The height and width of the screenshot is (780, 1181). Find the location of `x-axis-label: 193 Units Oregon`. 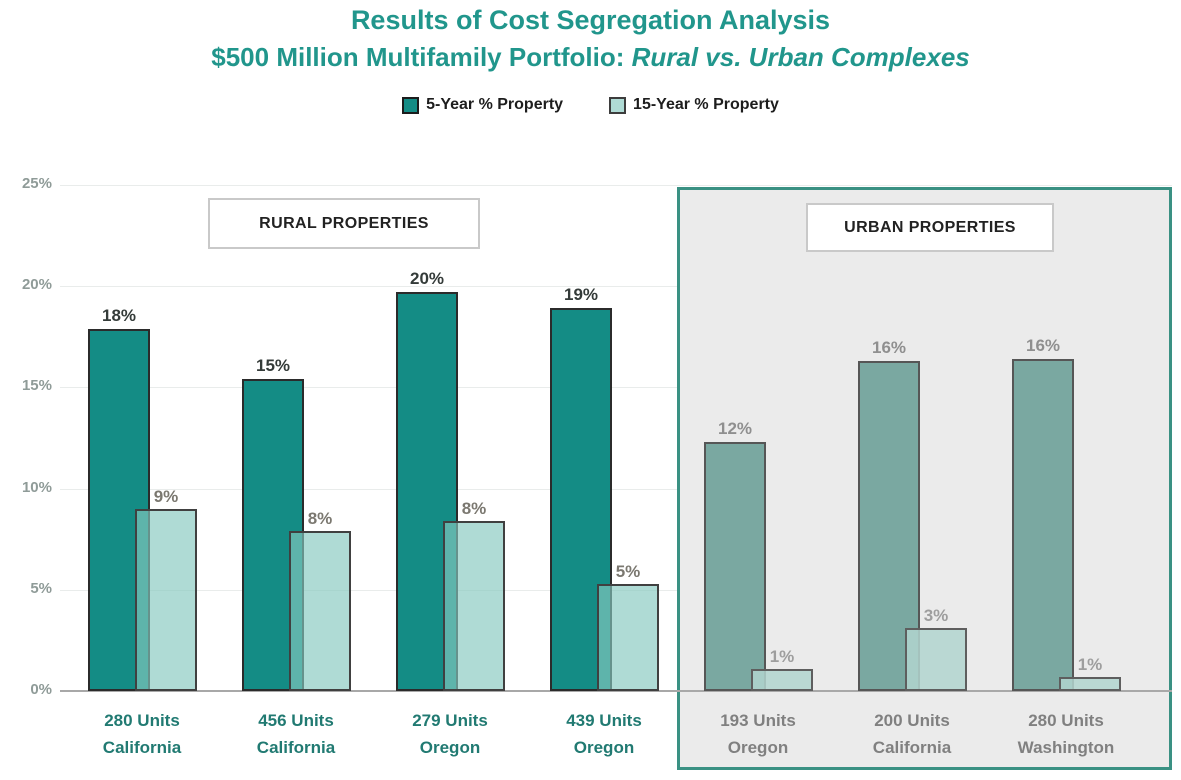

x-axis-label: 193 Units Oregon is located at coordinates (758, 734).